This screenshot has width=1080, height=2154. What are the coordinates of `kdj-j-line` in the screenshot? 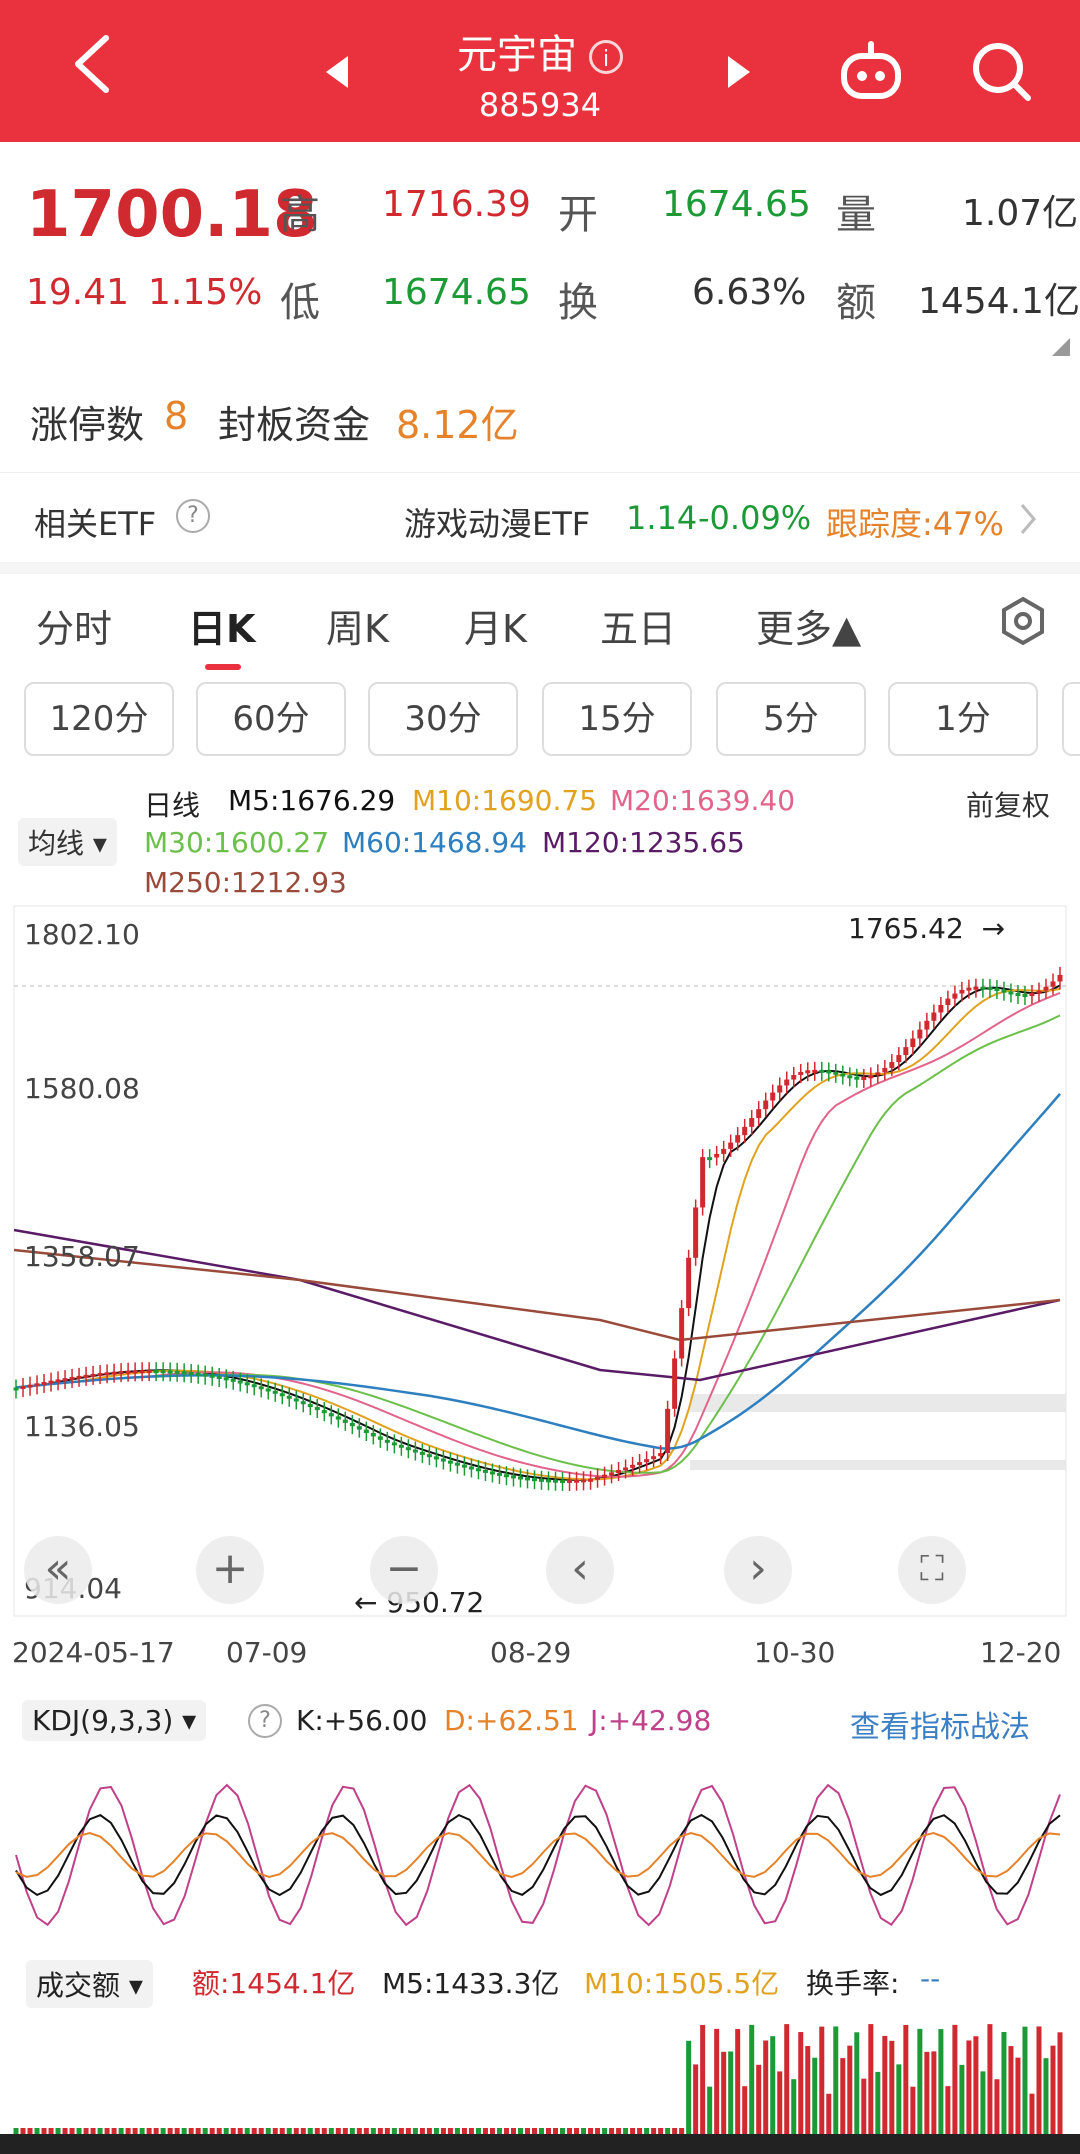 It's located at (538, 1855).